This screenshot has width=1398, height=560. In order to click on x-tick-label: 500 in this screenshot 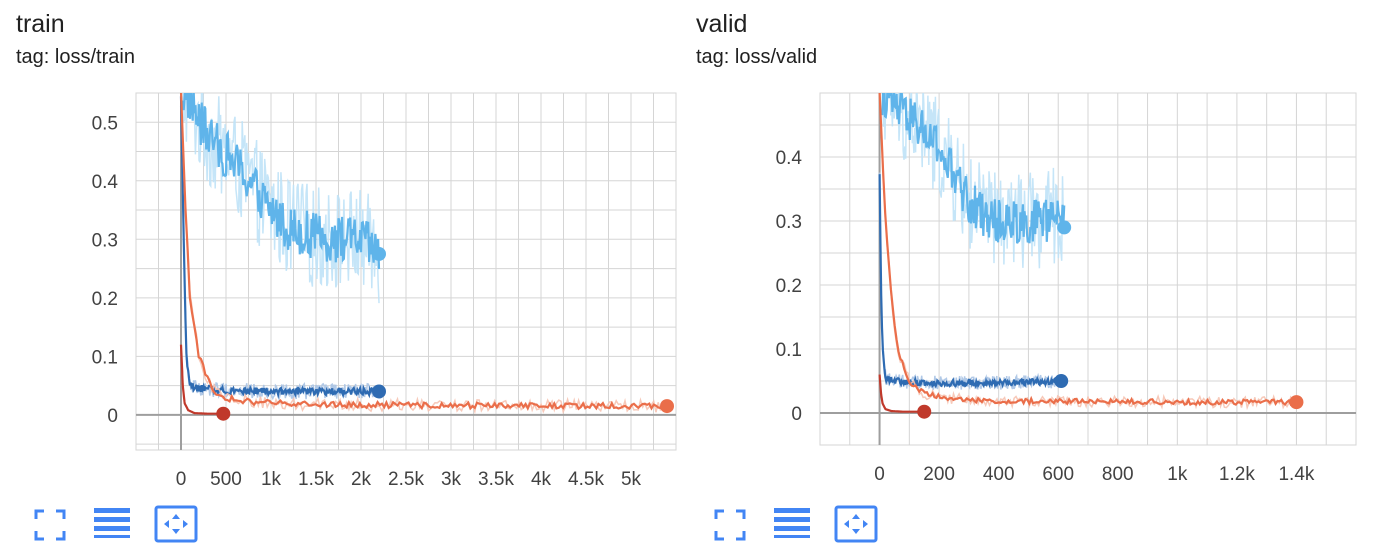, I will do `click(226, 479)`.